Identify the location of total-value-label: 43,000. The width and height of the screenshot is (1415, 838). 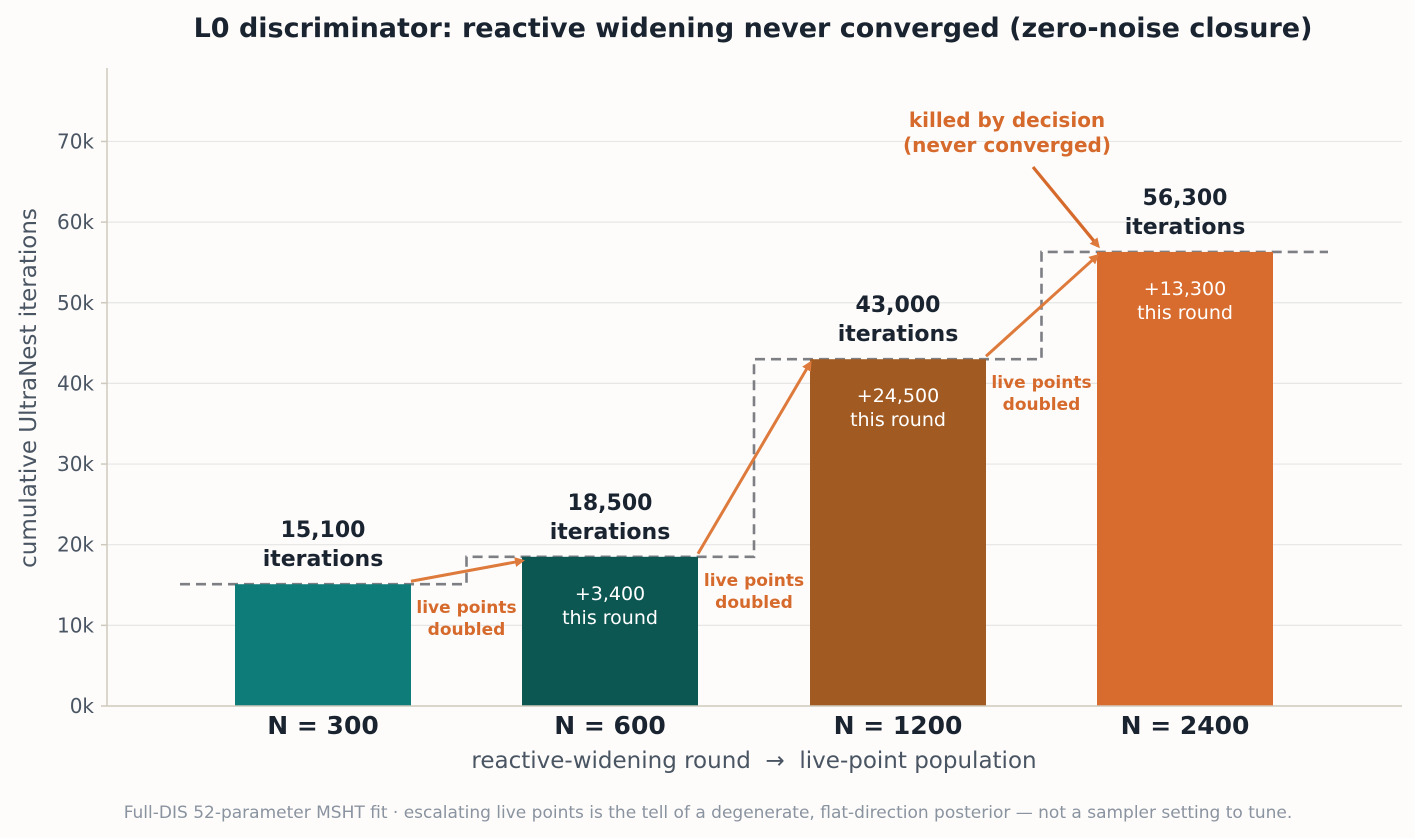
(898, 305).